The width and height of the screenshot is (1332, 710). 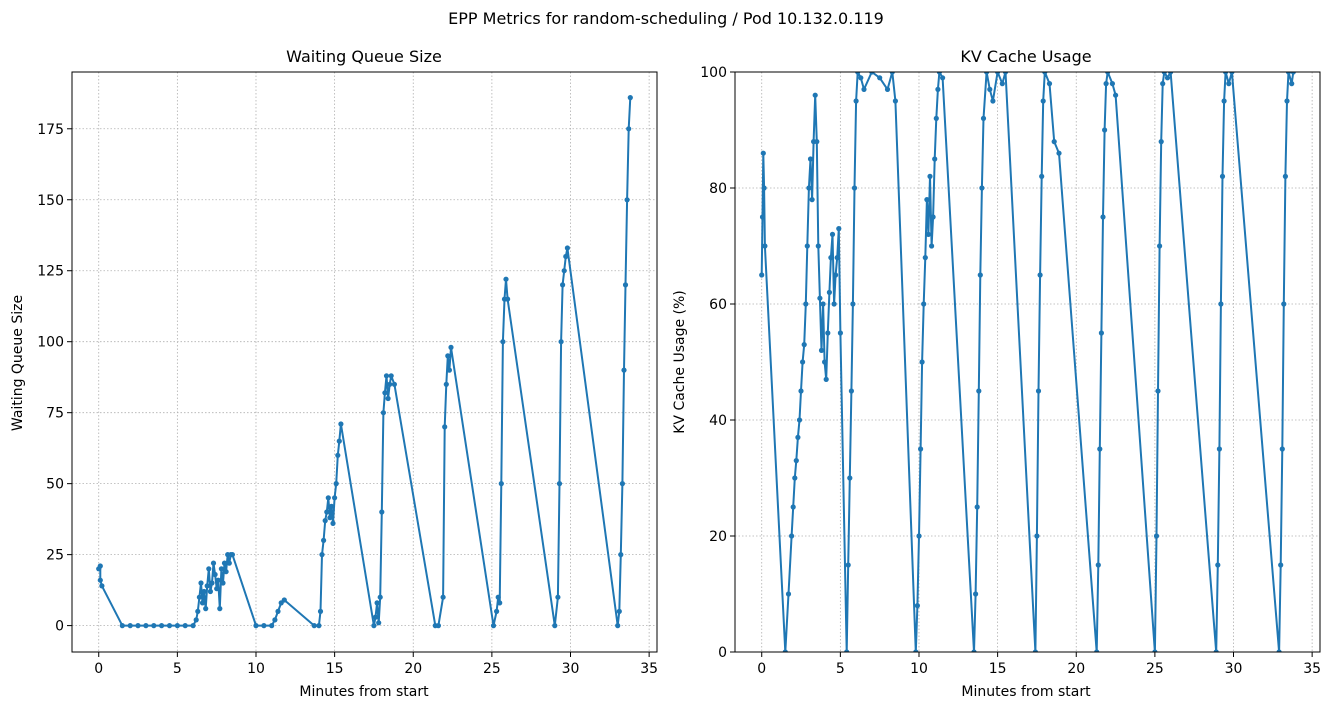 I want to click on x-tick-label: 5, so click(x=177, y=669).